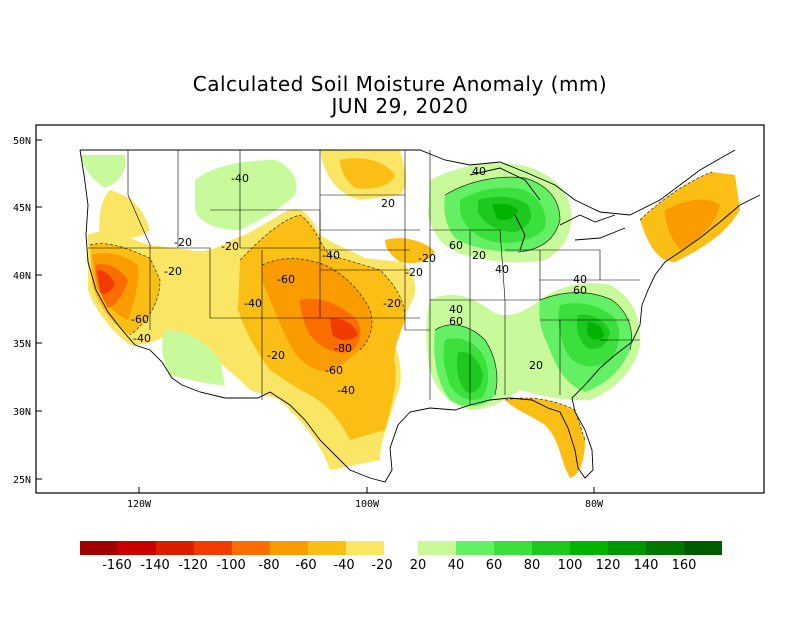 The image size is (800, 618). I want to click on legend-label: -140, so click(155, 565).